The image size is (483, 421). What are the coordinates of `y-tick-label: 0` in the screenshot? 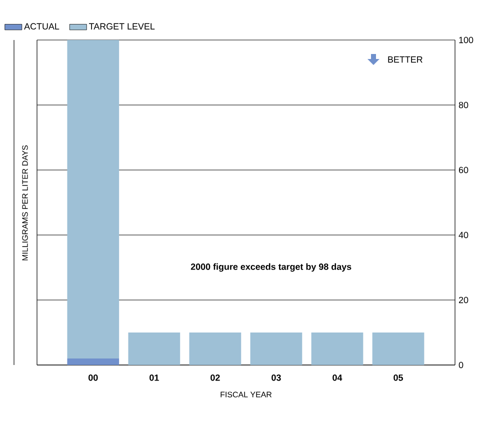 It's located at (461, 365).